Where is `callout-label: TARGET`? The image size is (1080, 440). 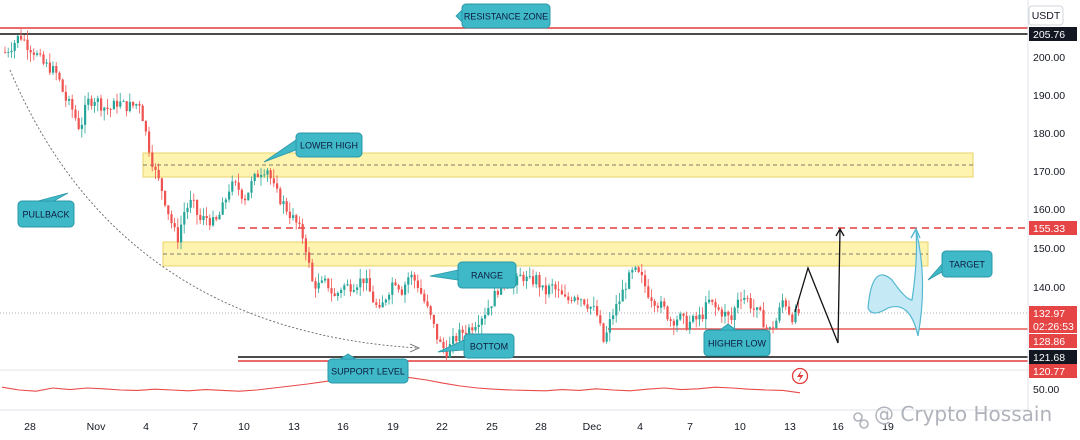
callout-label: TARGET is located at coordinates (967, 265).